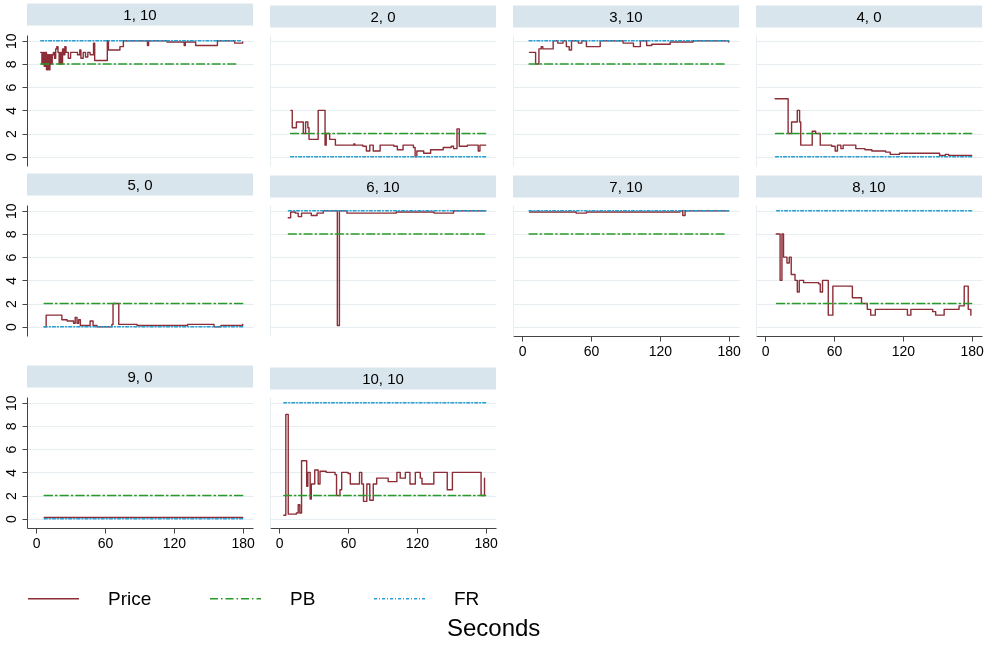 Image resolution: width=1002 pixels, height=666 pixels. I want to click on chart-title: 10, 10, so click(383, 378).